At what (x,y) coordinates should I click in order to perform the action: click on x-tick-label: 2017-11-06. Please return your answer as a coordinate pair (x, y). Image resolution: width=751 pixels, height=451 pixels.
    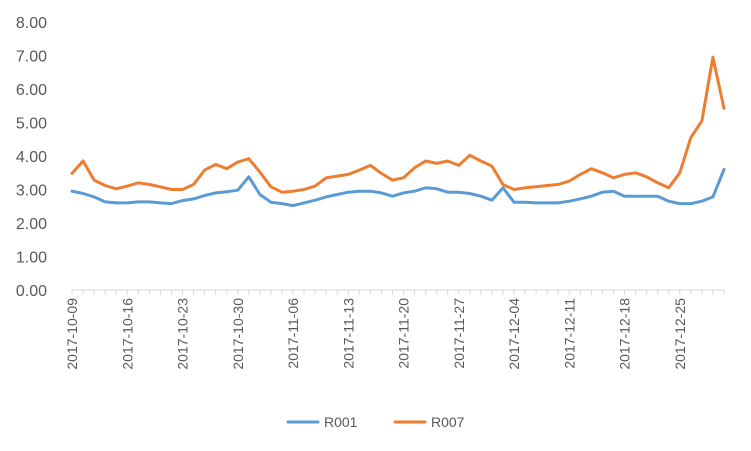
    Looking at the image, I should click on (293, 333).